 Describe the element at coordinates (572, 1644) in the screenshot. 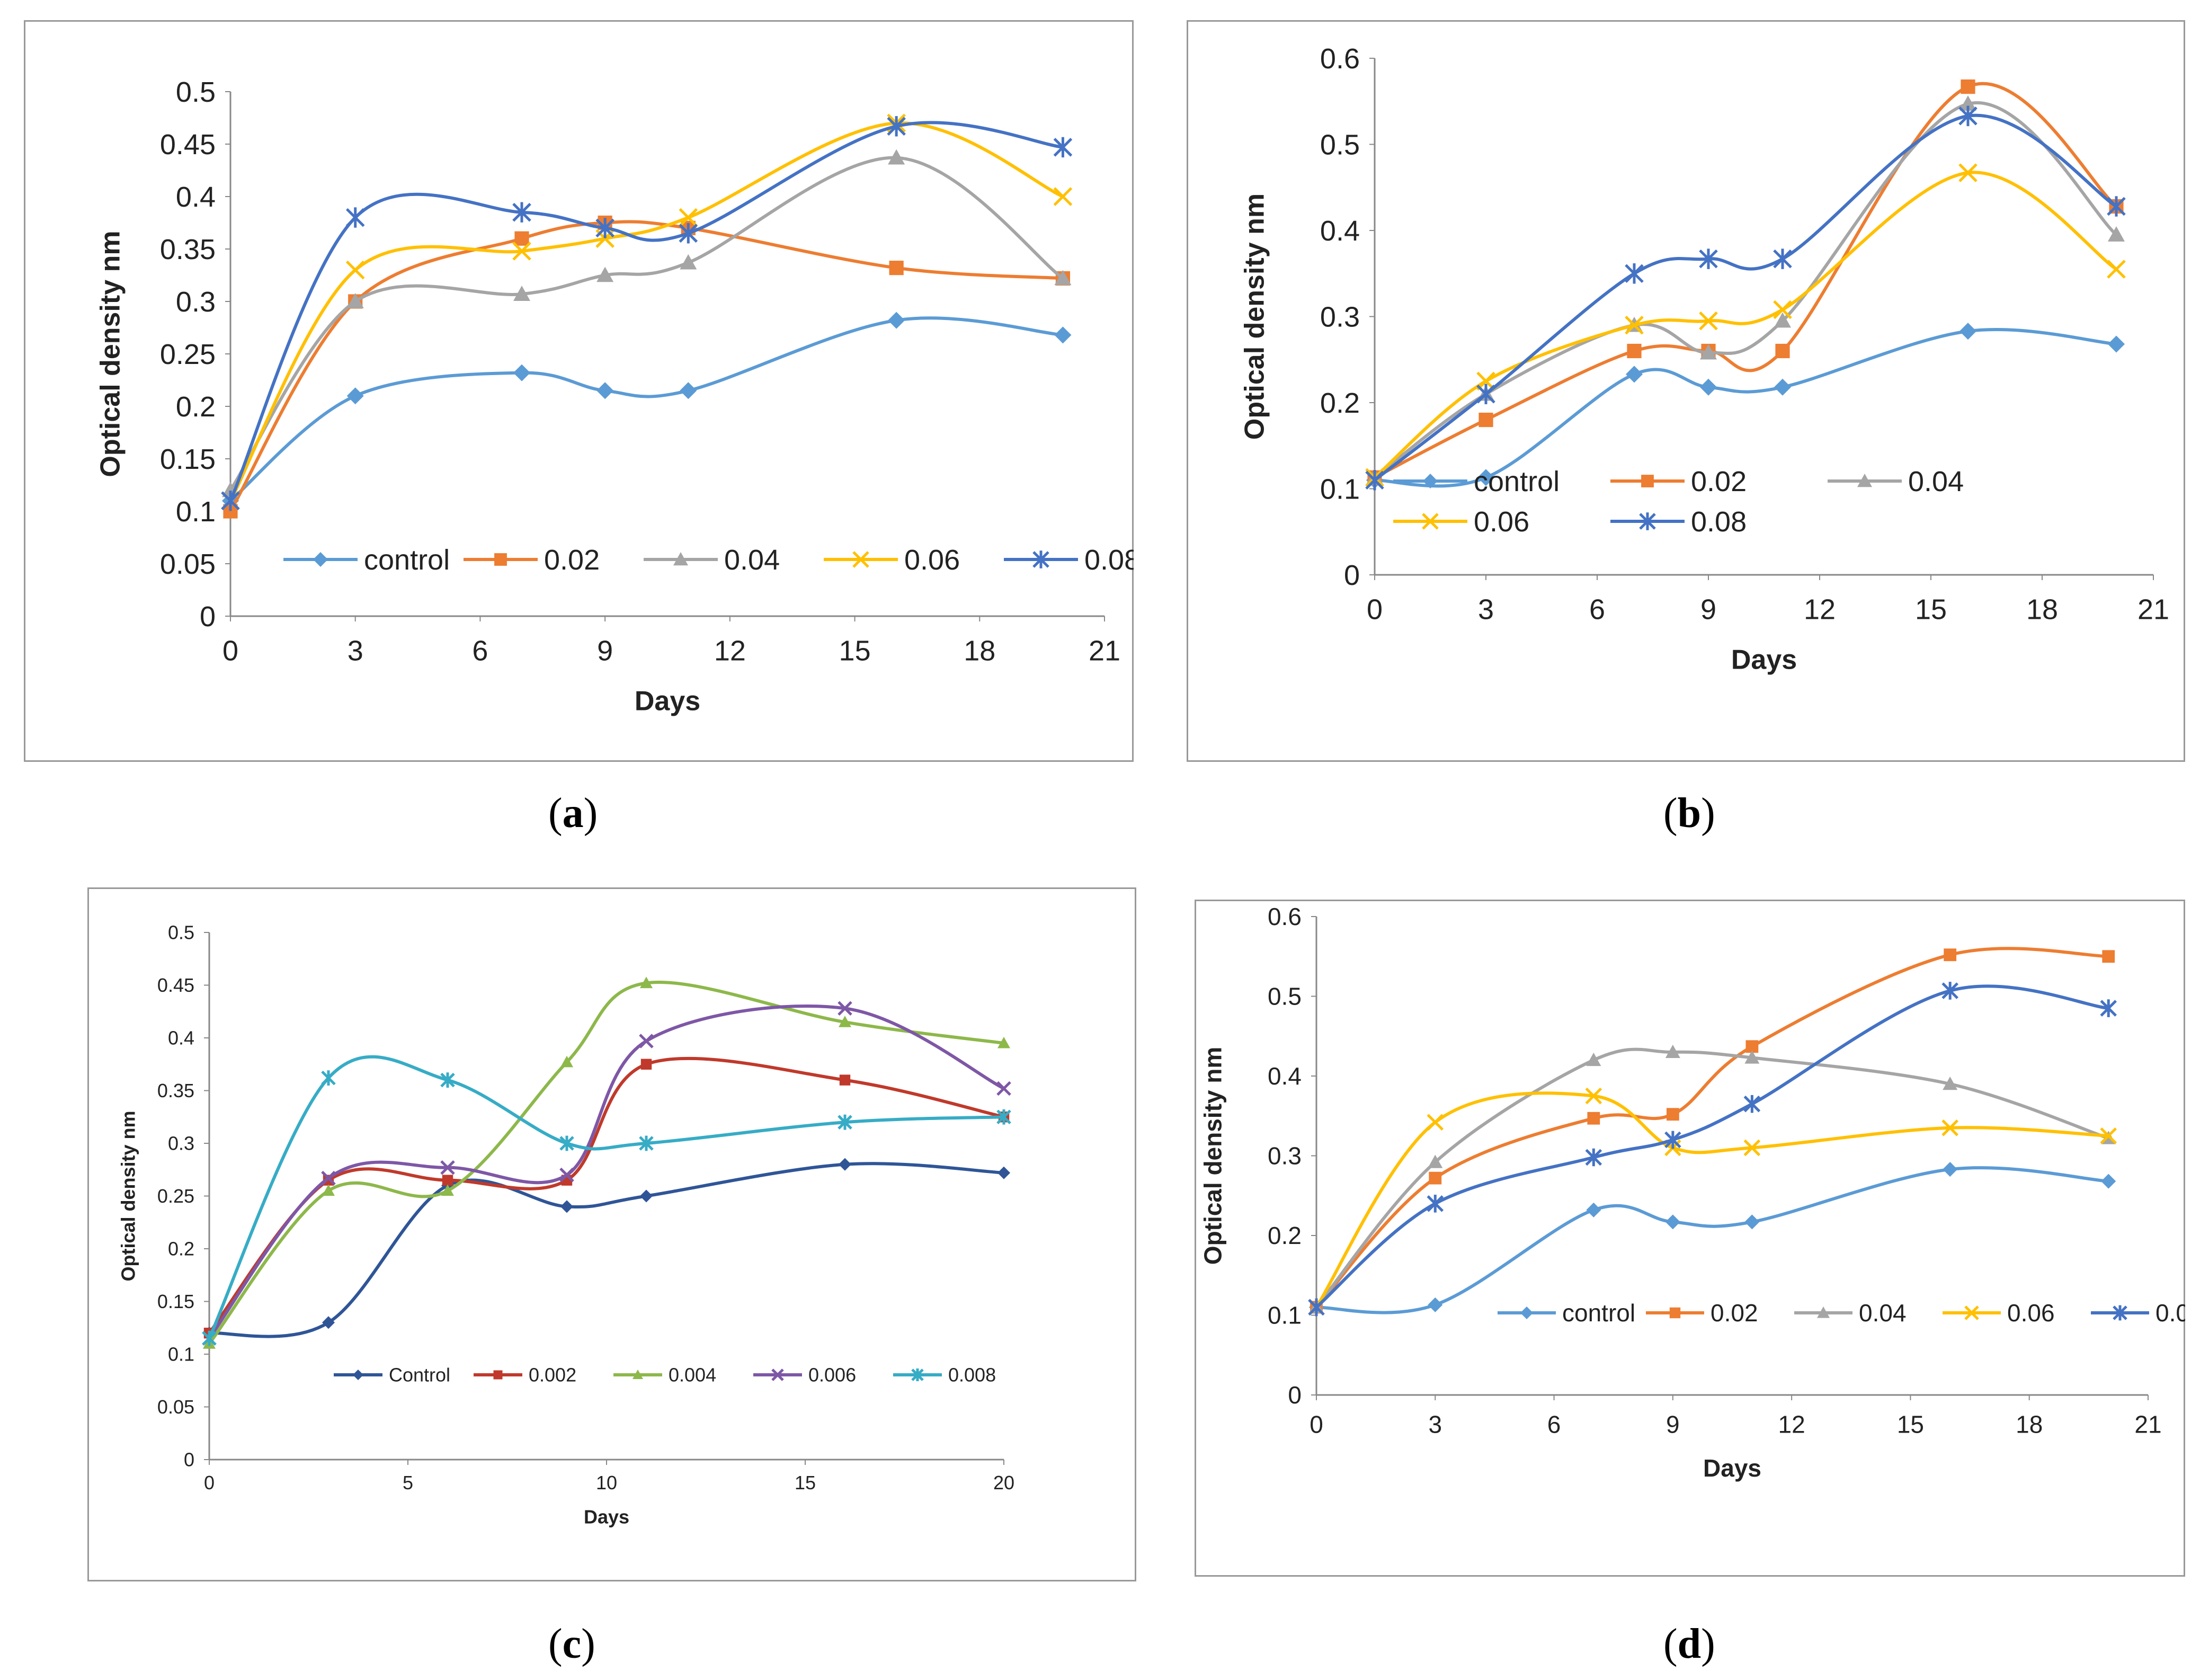

I see `caption-c-letter: c` at that location.